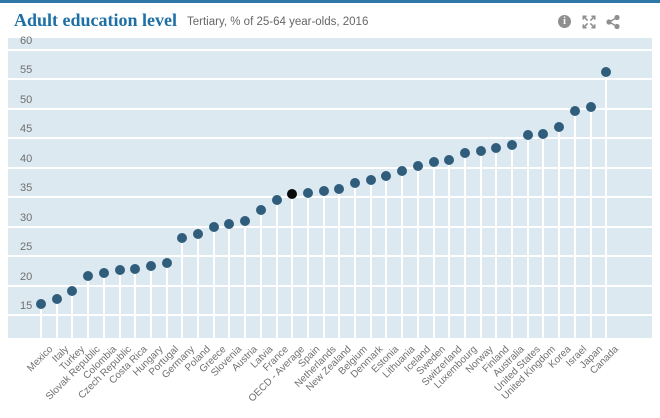  Describe the element at coordinates (323, 191) in the screenshot. I see `data-point-Netherlands` at that location.